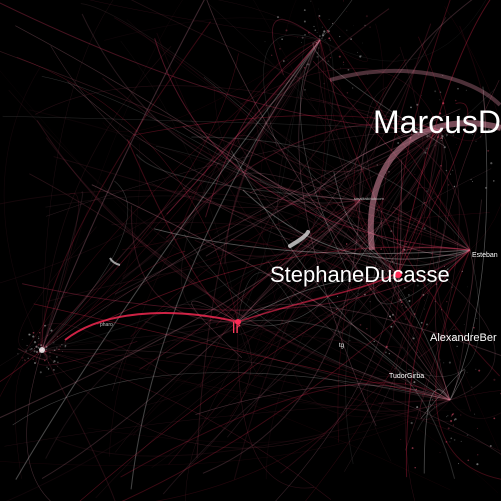  Describe the element at coordinates (369, 198) in the screenshot. I see `label-smalltalk: smalltalkhubcom` at that location.